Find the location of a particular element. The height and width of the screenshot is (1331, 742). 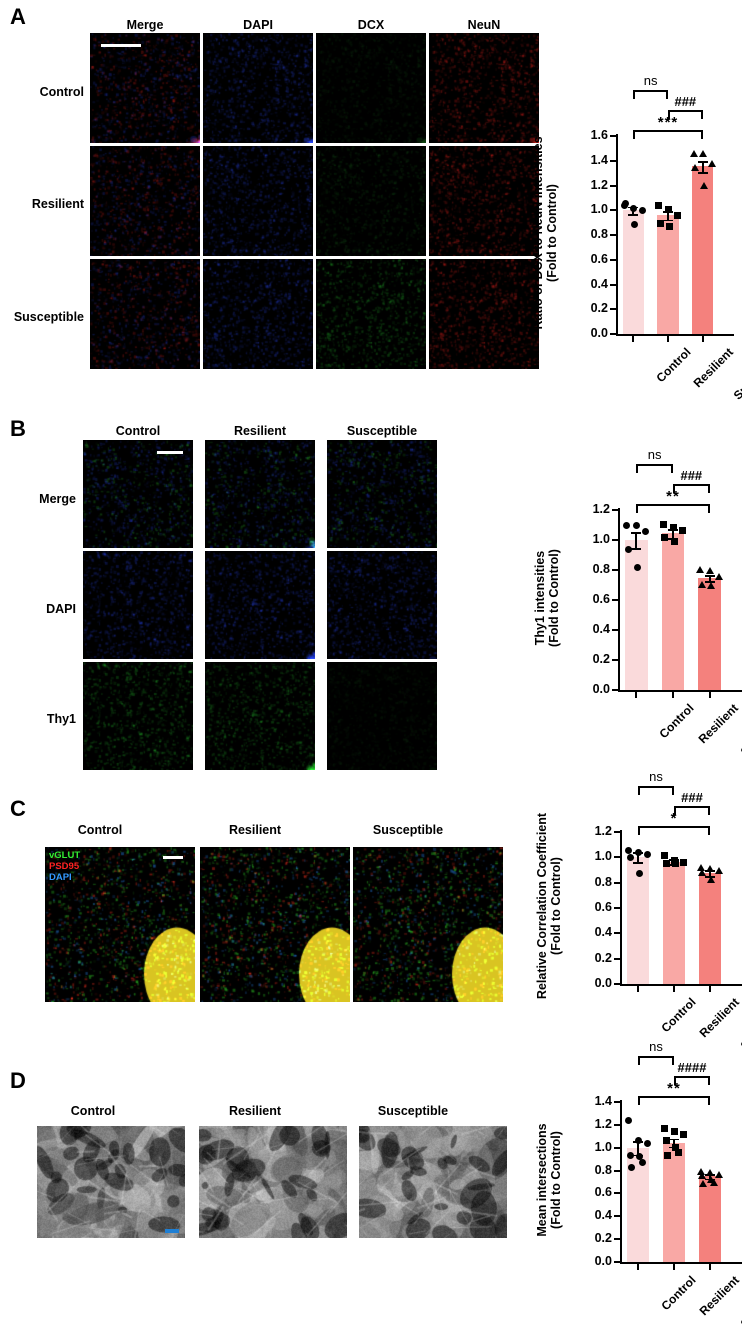

micrograph-c-resilient is located at coordinates (275, 924).